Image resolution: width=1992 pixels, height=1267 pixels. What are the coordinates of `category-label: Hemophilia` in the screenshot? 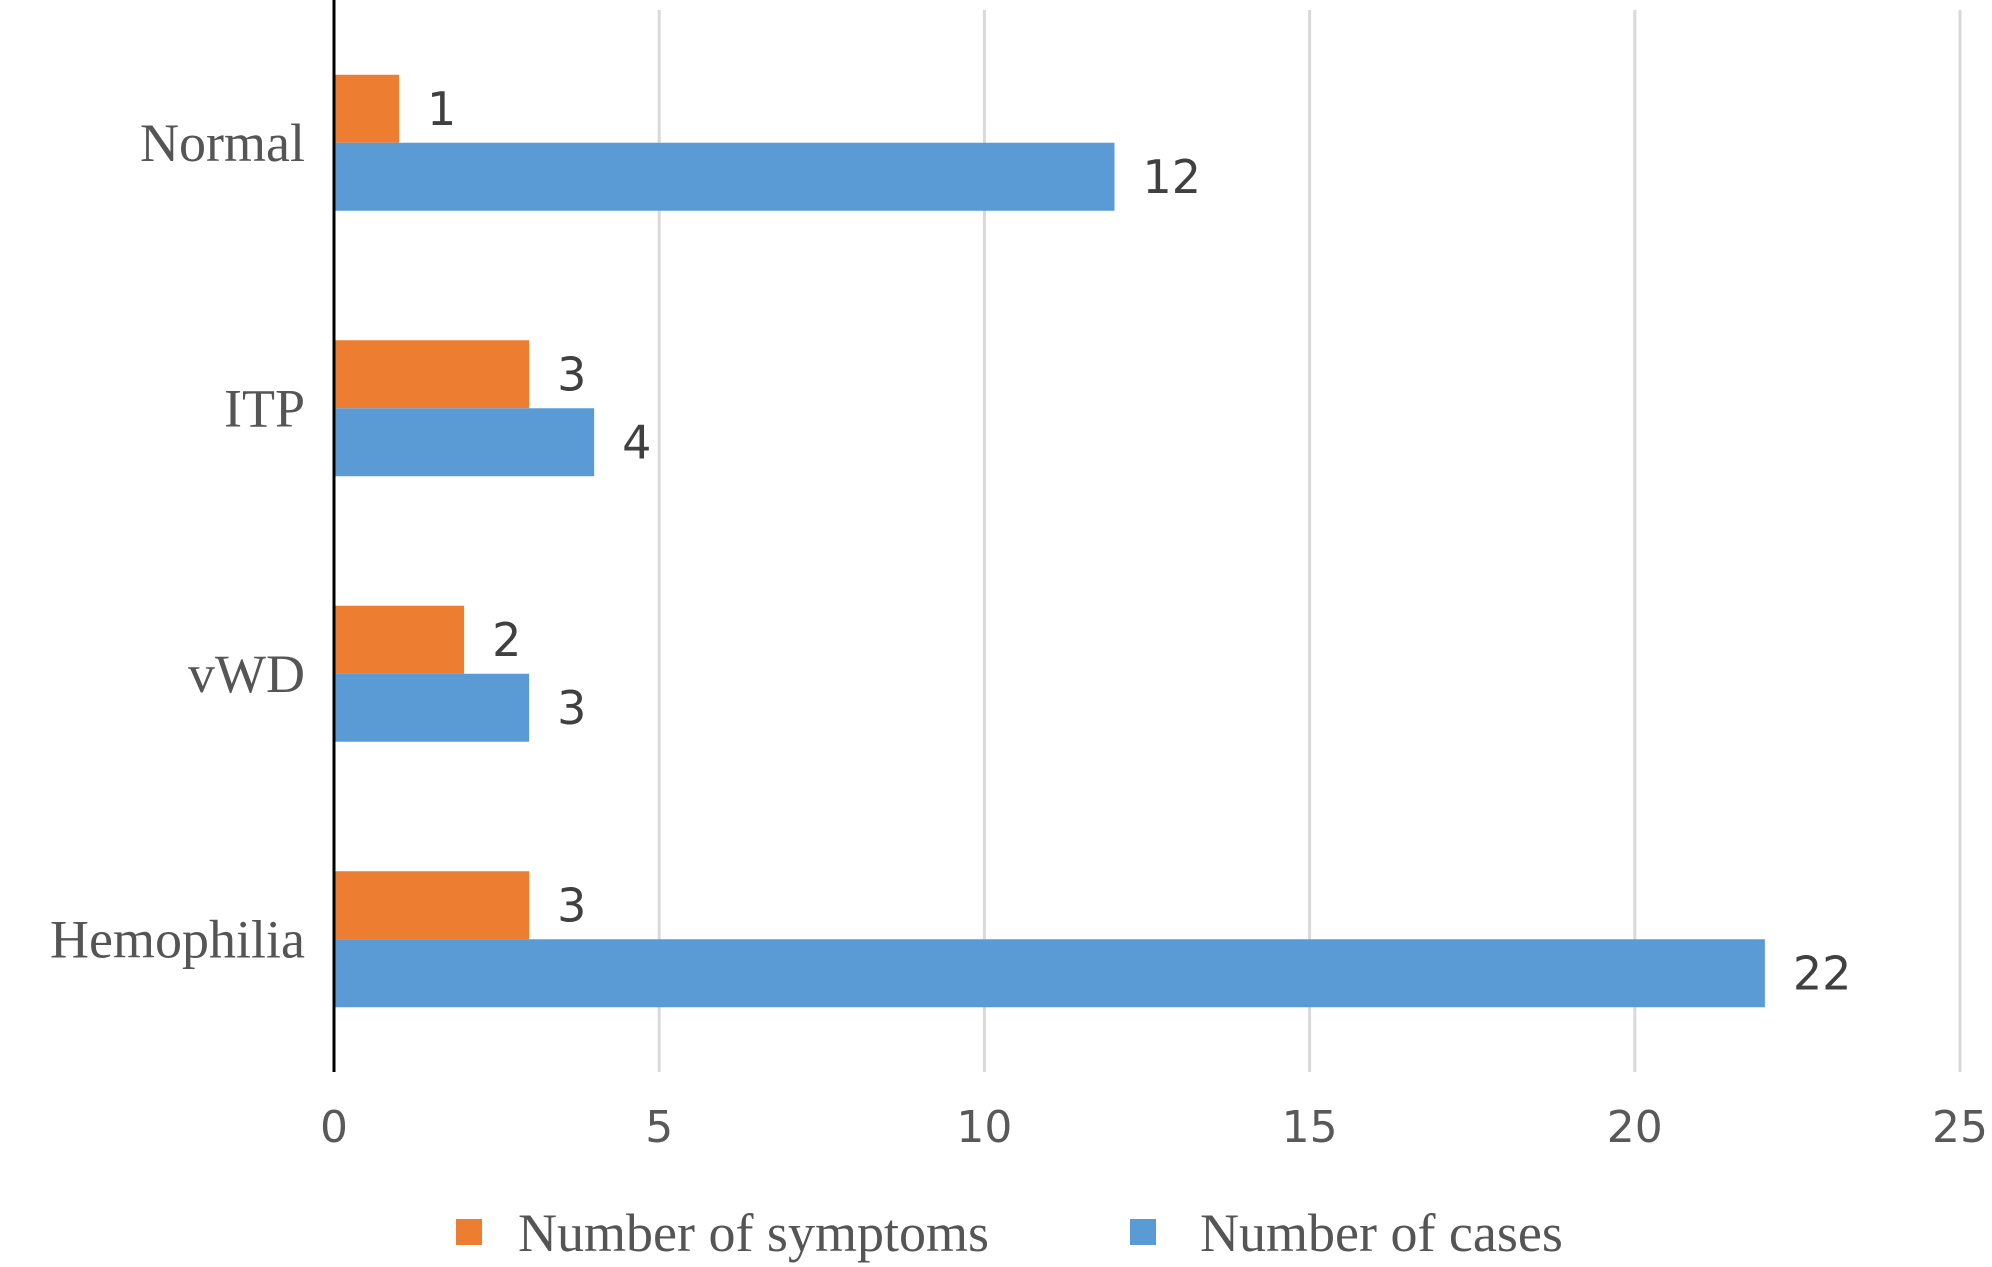 It's located at (177, 939).